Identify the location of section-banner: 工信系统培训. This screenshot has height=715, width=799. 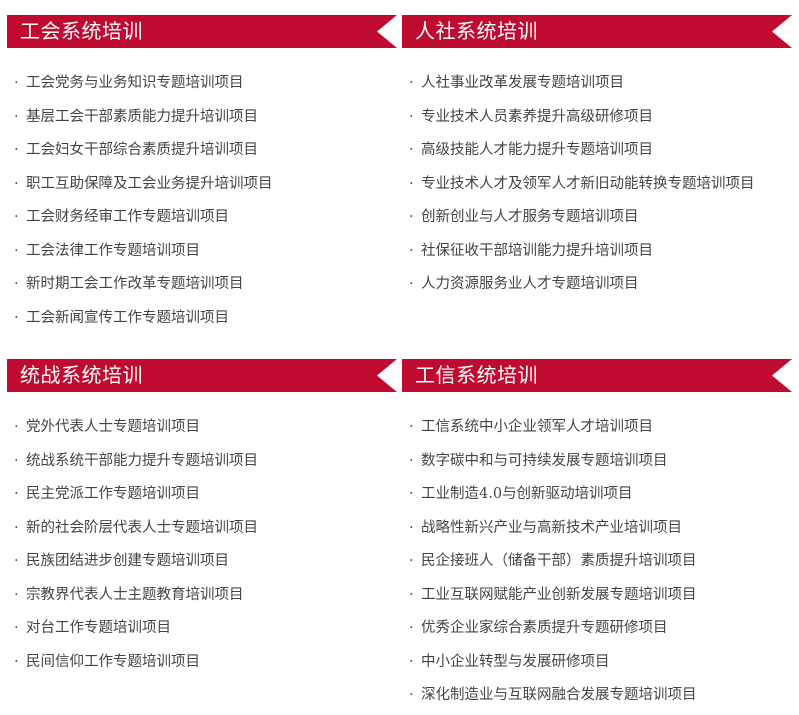
(597, 375).